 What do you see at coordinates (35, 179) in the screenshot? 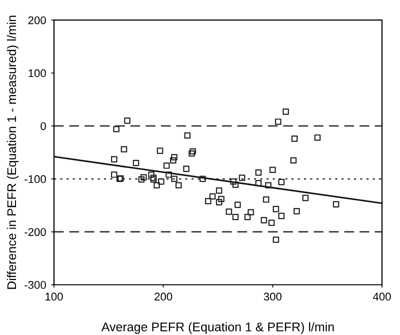
I see `y-tick-label: -100` at bounding box center [35, 179].